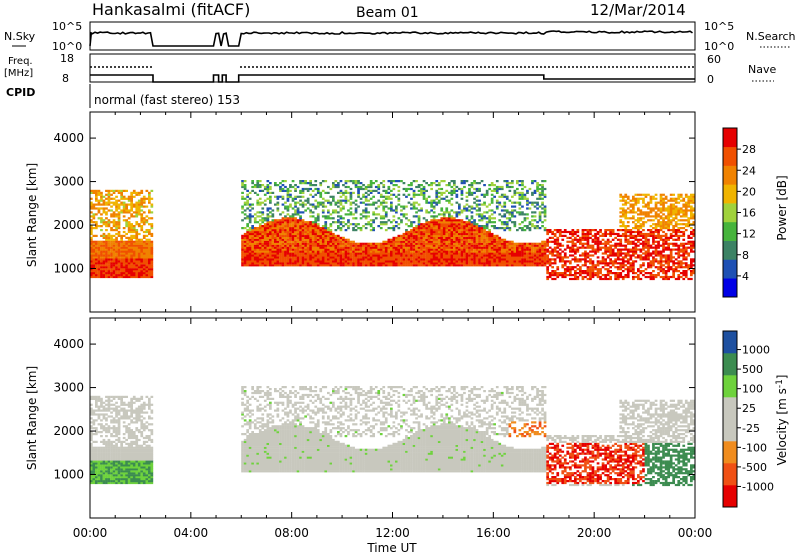  What do you see at coordinates (719, 46) in the screenshot?
I see `nsearch-tick-bottom: 10^0` at bounding box center [719, 46].